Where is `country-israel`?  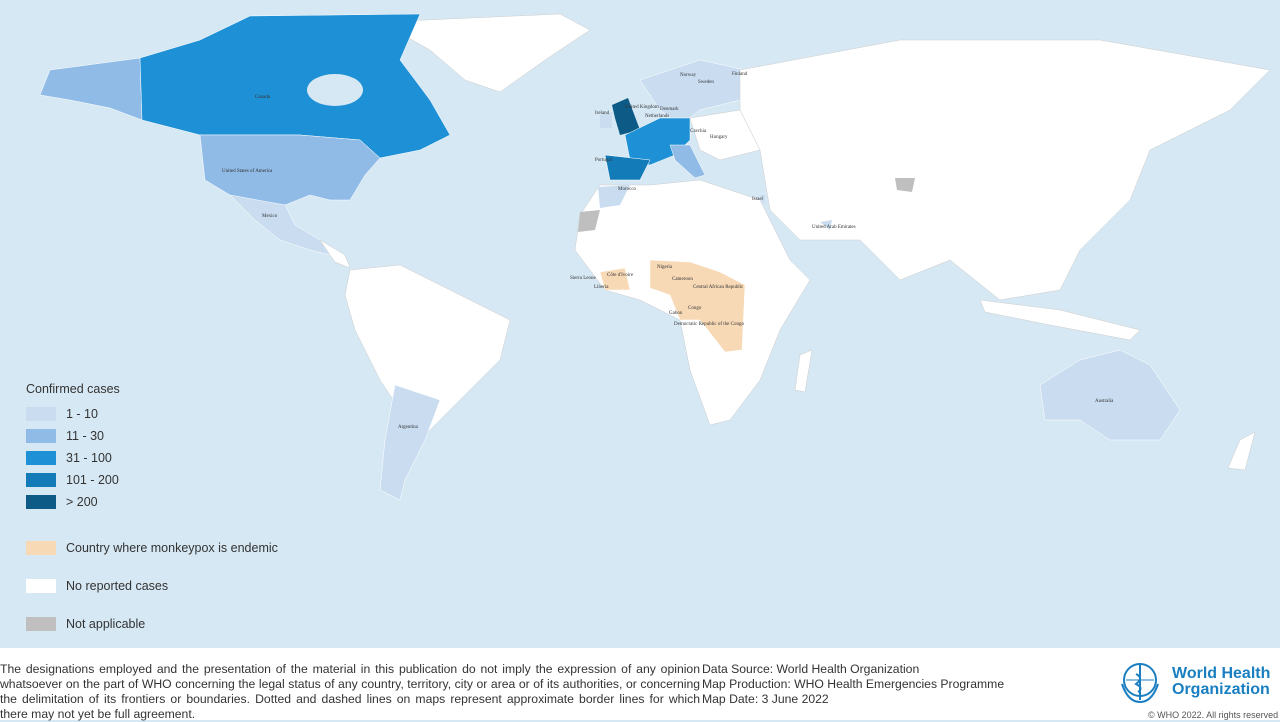
country-israel is located at coordinates (762, 200).